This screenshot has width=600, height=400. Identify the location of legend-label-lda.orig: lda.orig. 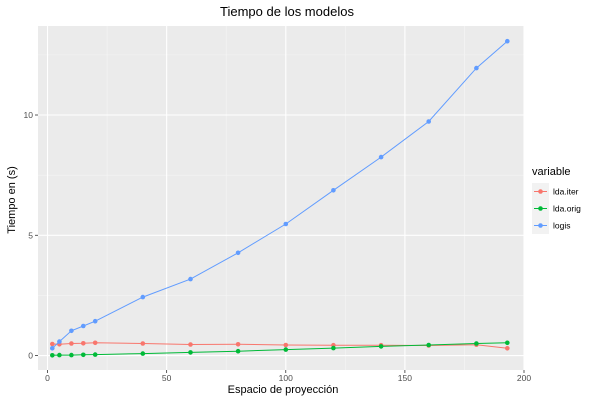
(567, 209).